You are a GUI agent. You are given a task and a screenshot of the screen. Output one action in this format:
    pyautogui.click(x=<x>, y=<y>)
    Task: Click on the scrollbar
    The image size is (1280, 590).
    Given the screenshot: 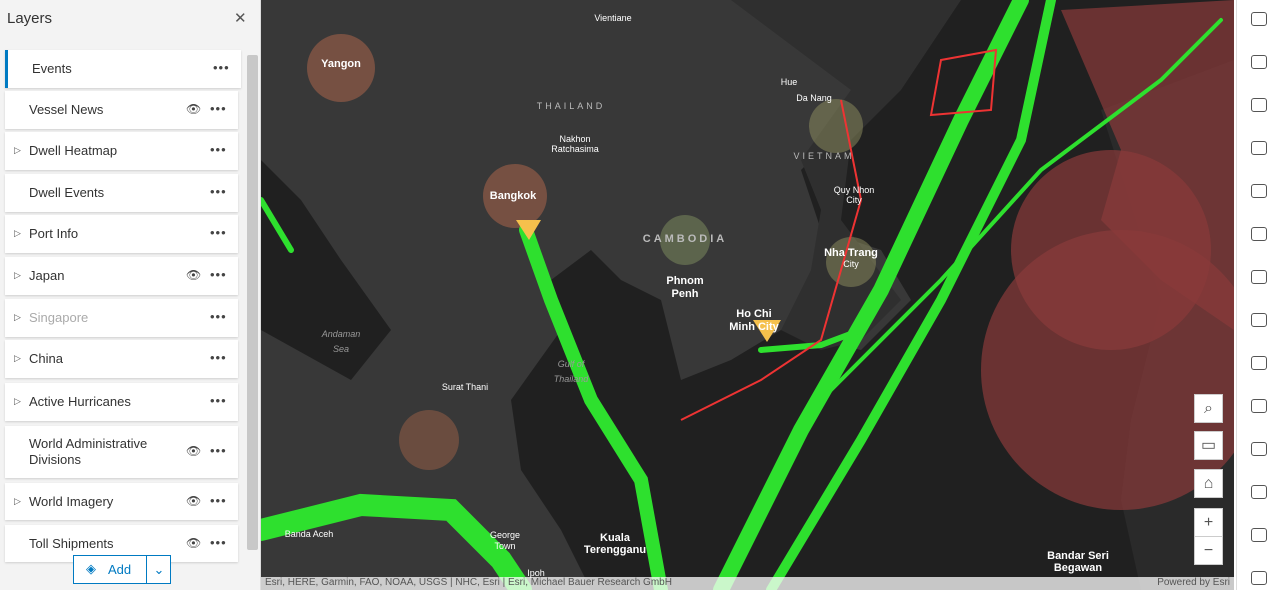 What is the action you would take?
    pyautogui.click(x=252, y=302)
    